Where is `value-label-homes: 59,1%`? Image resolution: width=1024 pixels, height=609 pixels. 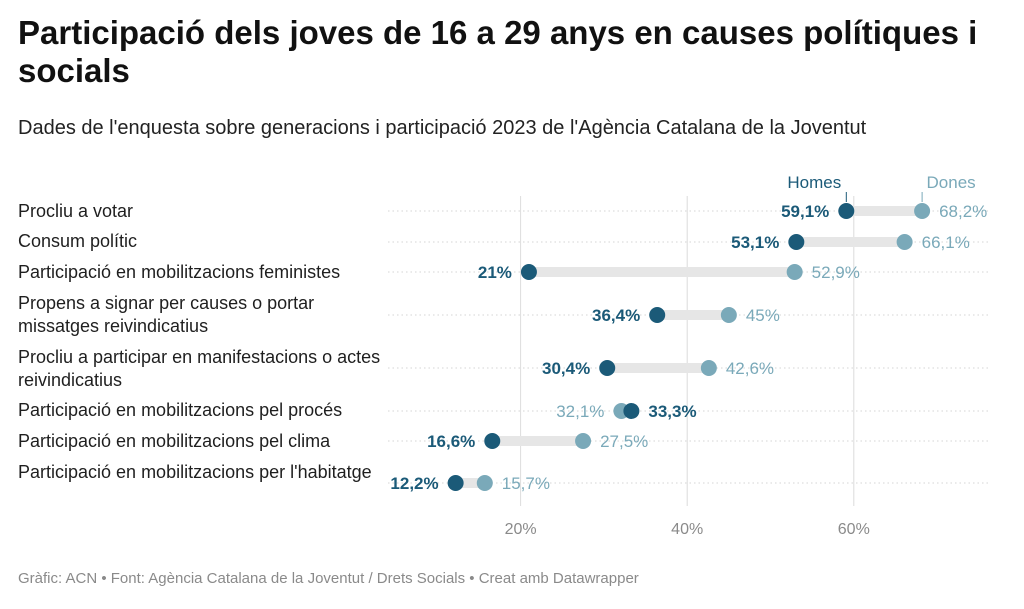
value-label-homes: 59,1% is located at coordinates (805, 211).